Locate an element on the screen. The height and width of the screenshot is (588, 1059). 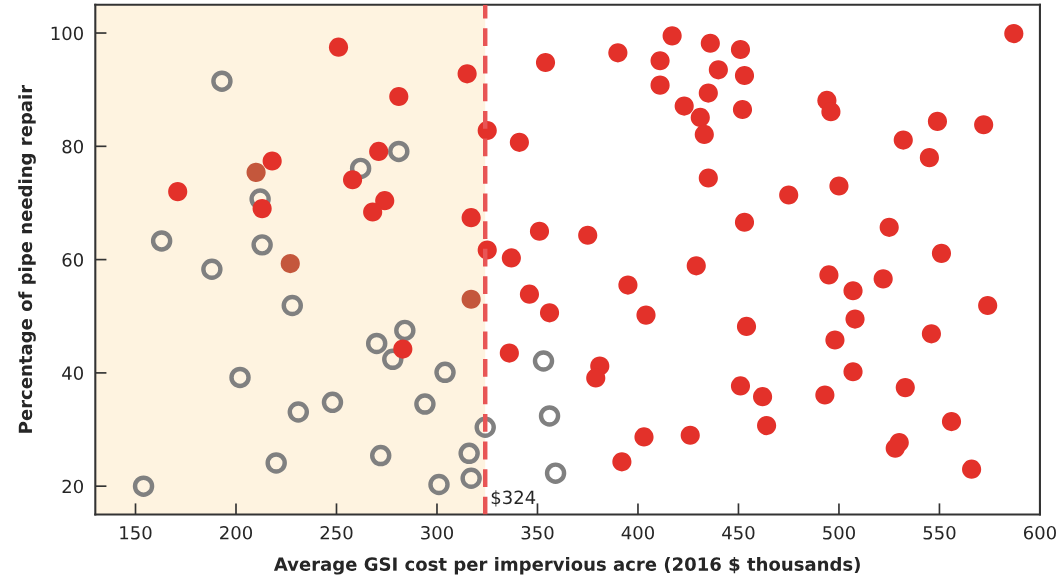
y-axis-title: Percentage of pipe needing repair is located at coordinates (27, 258).